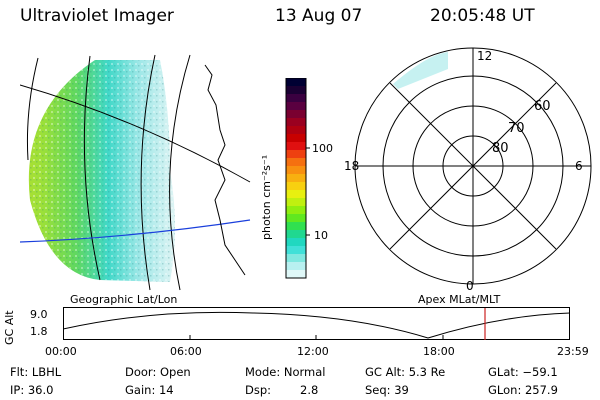 The width and height of the screenshot is (600, 400). Describe the element at coordinates (573, 351) in the screenshot. I see `altitude-xtick-2359: 23:59` at that location.